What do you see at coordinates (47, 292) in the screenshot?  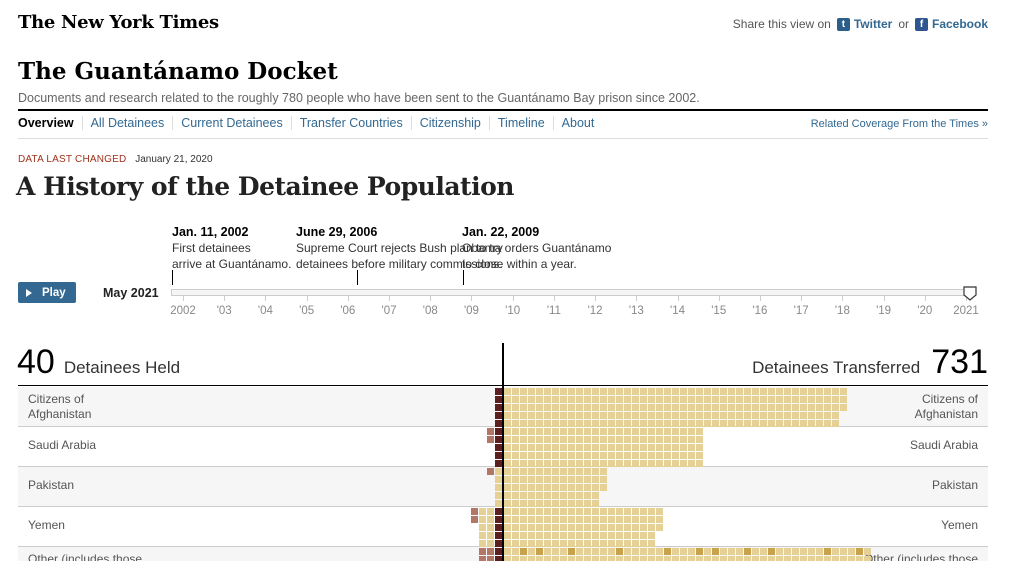 I see `play-button: Play` at bounding box center [47, 292].